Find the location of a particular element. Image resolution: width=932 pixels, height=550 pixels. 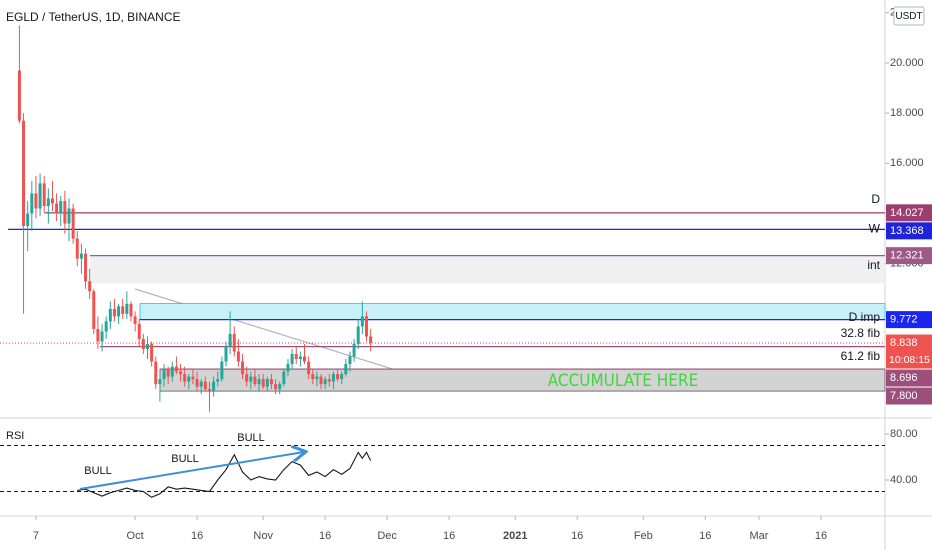

x-tick-label: 2021 is located at coordinates (515, 536).